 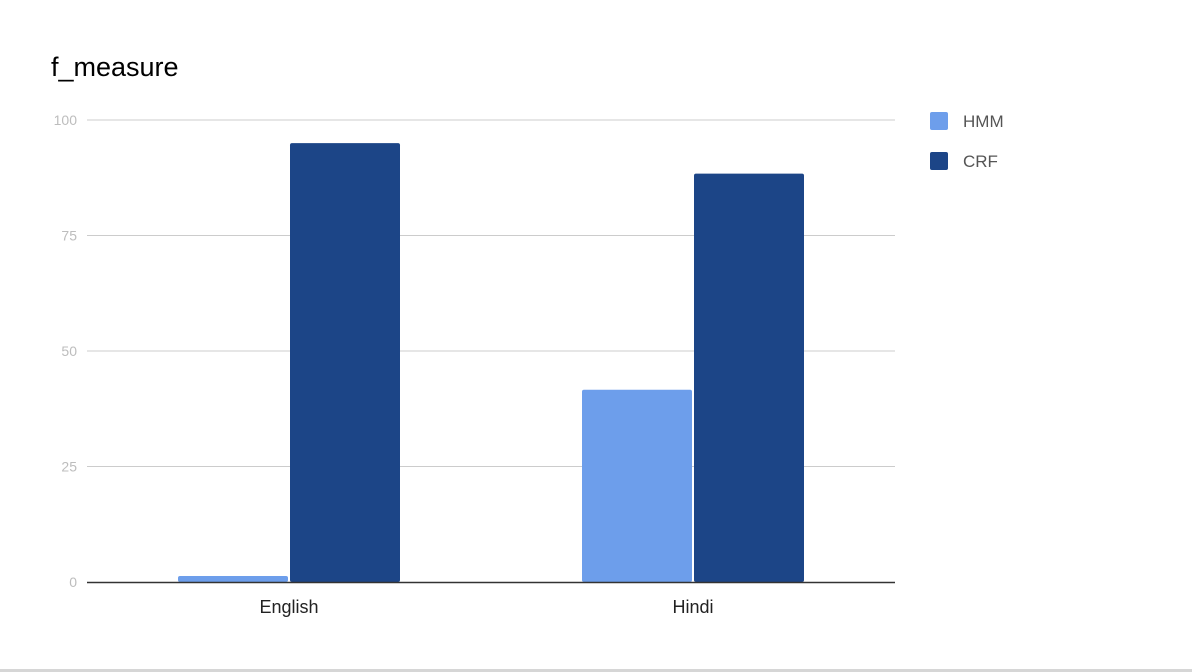 What do you see at coordinates (288, 607) in the screenshot?
I see `x-tick-label: English` at bounding box center [288, 607].